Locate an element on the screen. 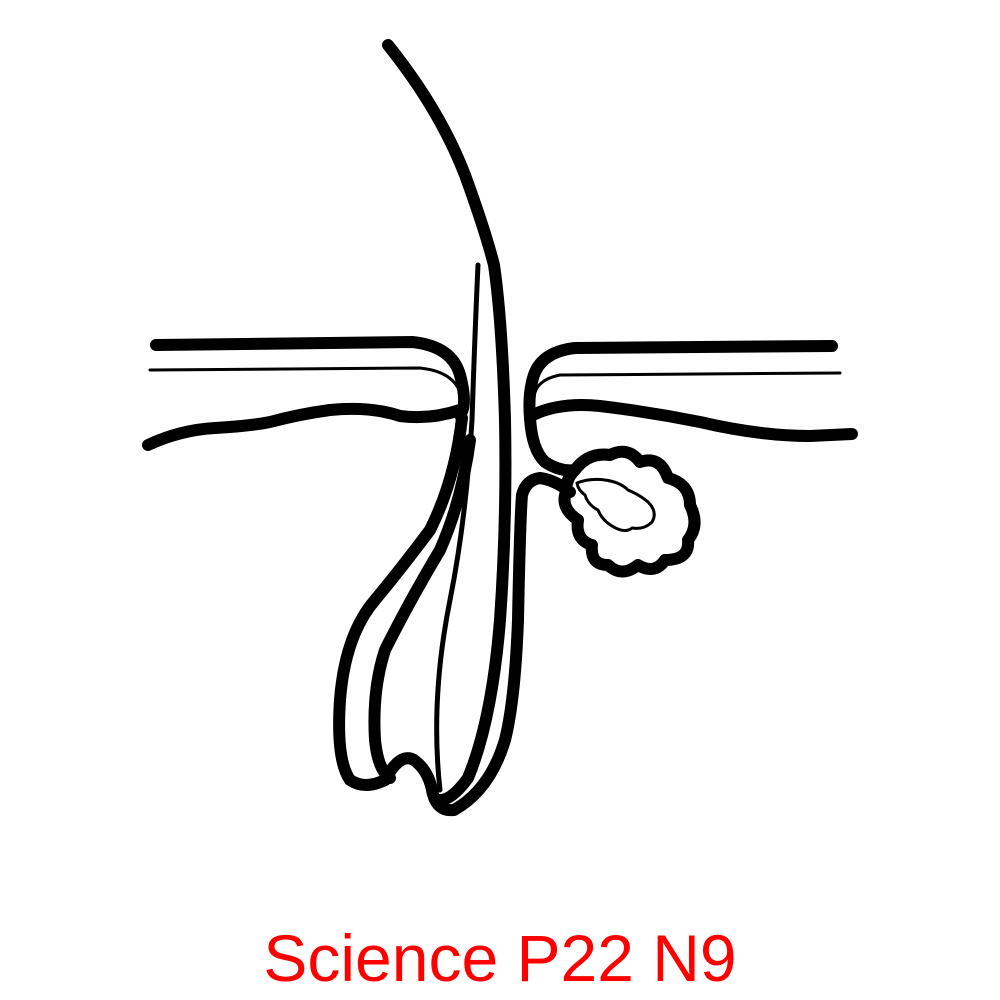 The height and width of the screenshot is (1000, 1000). skin-surface-right is located at coordinates (680, 382).